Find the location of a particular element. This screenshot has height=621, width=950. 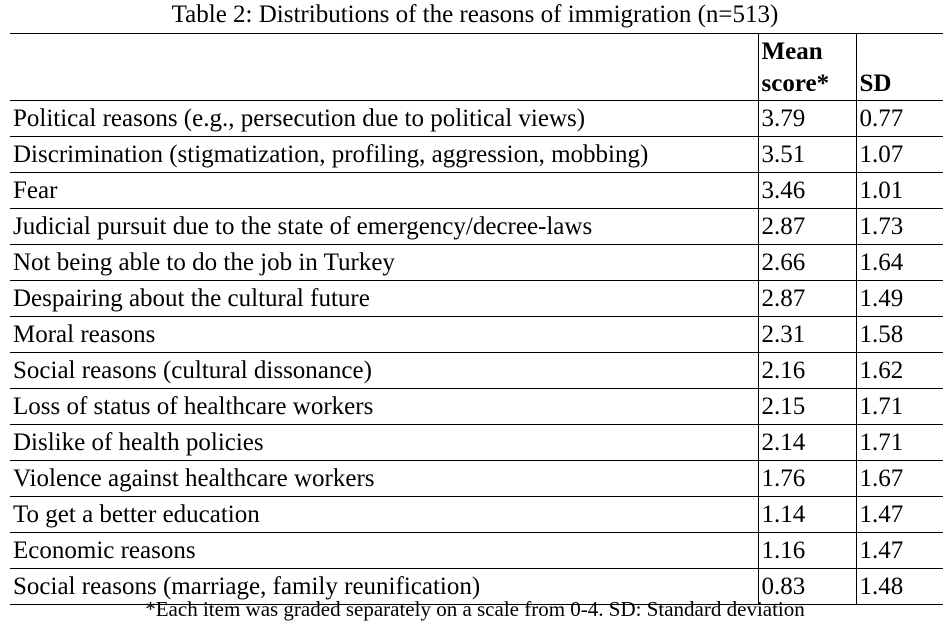

table-row: Fear 3.46 1.01 is located at coordinates (476, 190).